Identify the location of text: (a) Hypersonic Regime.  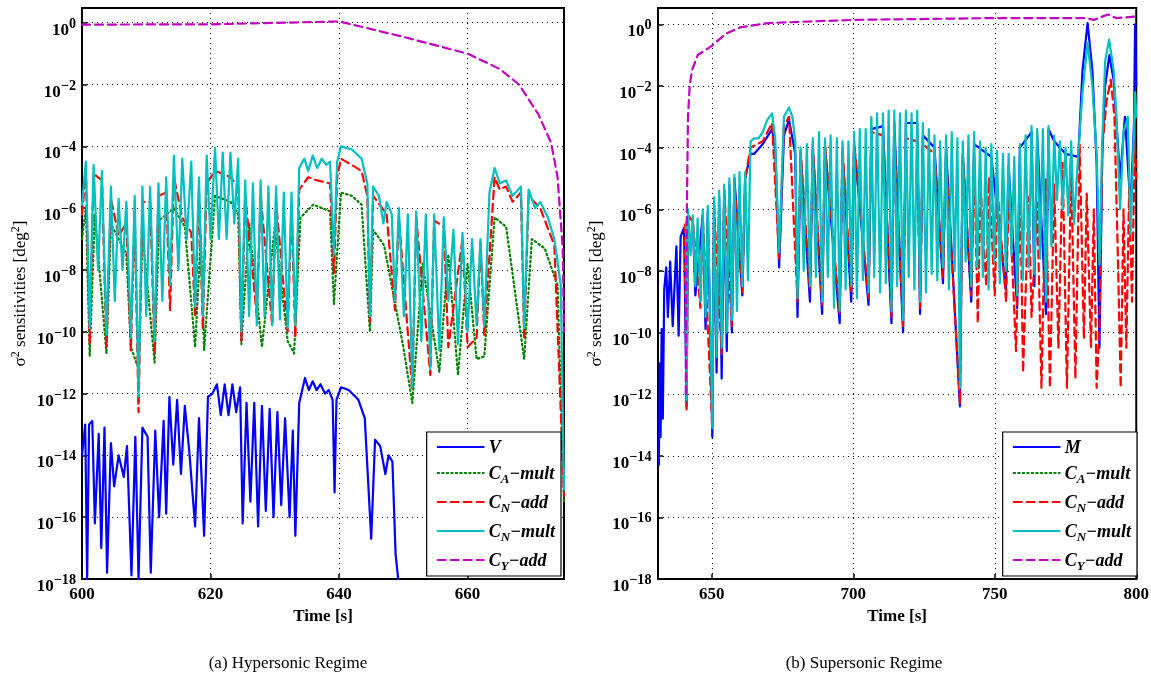
(288, 662).